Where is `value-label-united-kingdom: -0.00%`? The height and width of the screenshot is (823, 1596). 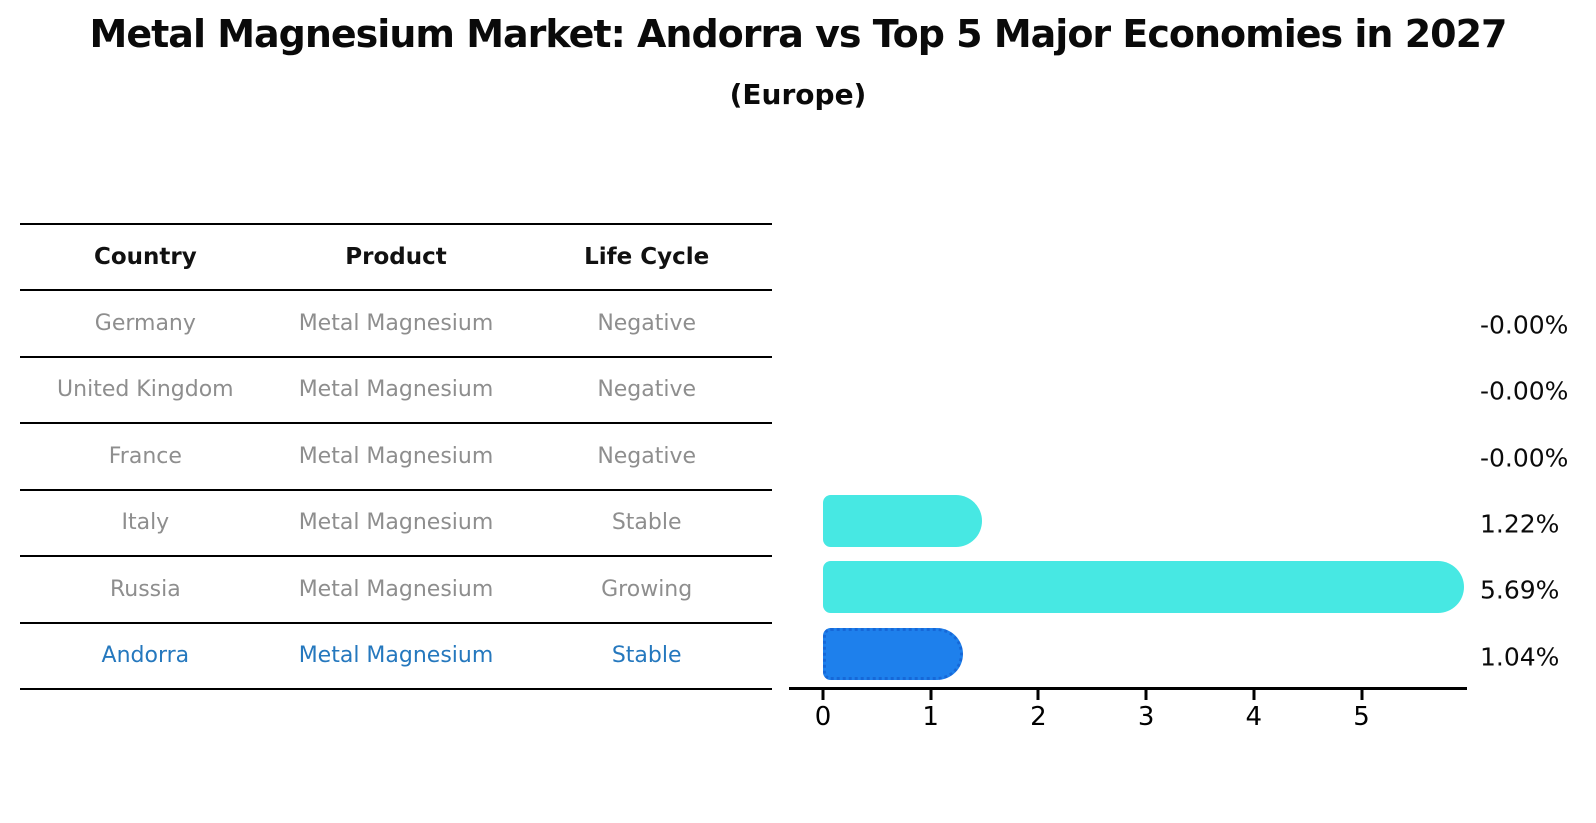
value-label-united-kingdom: -0.00% is located at coordinates (1524, 391).